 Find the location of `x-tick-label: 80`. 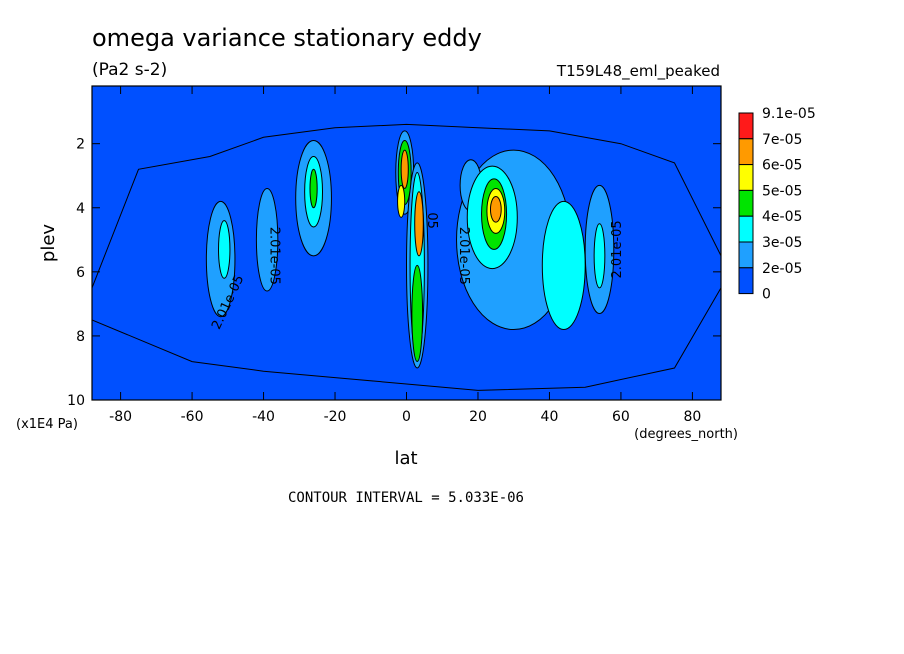

x-tick-label: 80 is located at coordinates (692, 417).